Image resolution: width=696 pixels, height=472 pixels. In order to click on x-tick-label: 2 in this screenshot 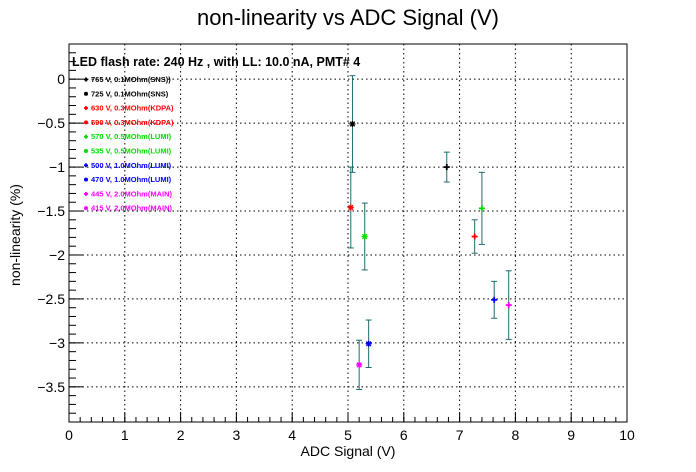, I will do `click(181, 435)`.